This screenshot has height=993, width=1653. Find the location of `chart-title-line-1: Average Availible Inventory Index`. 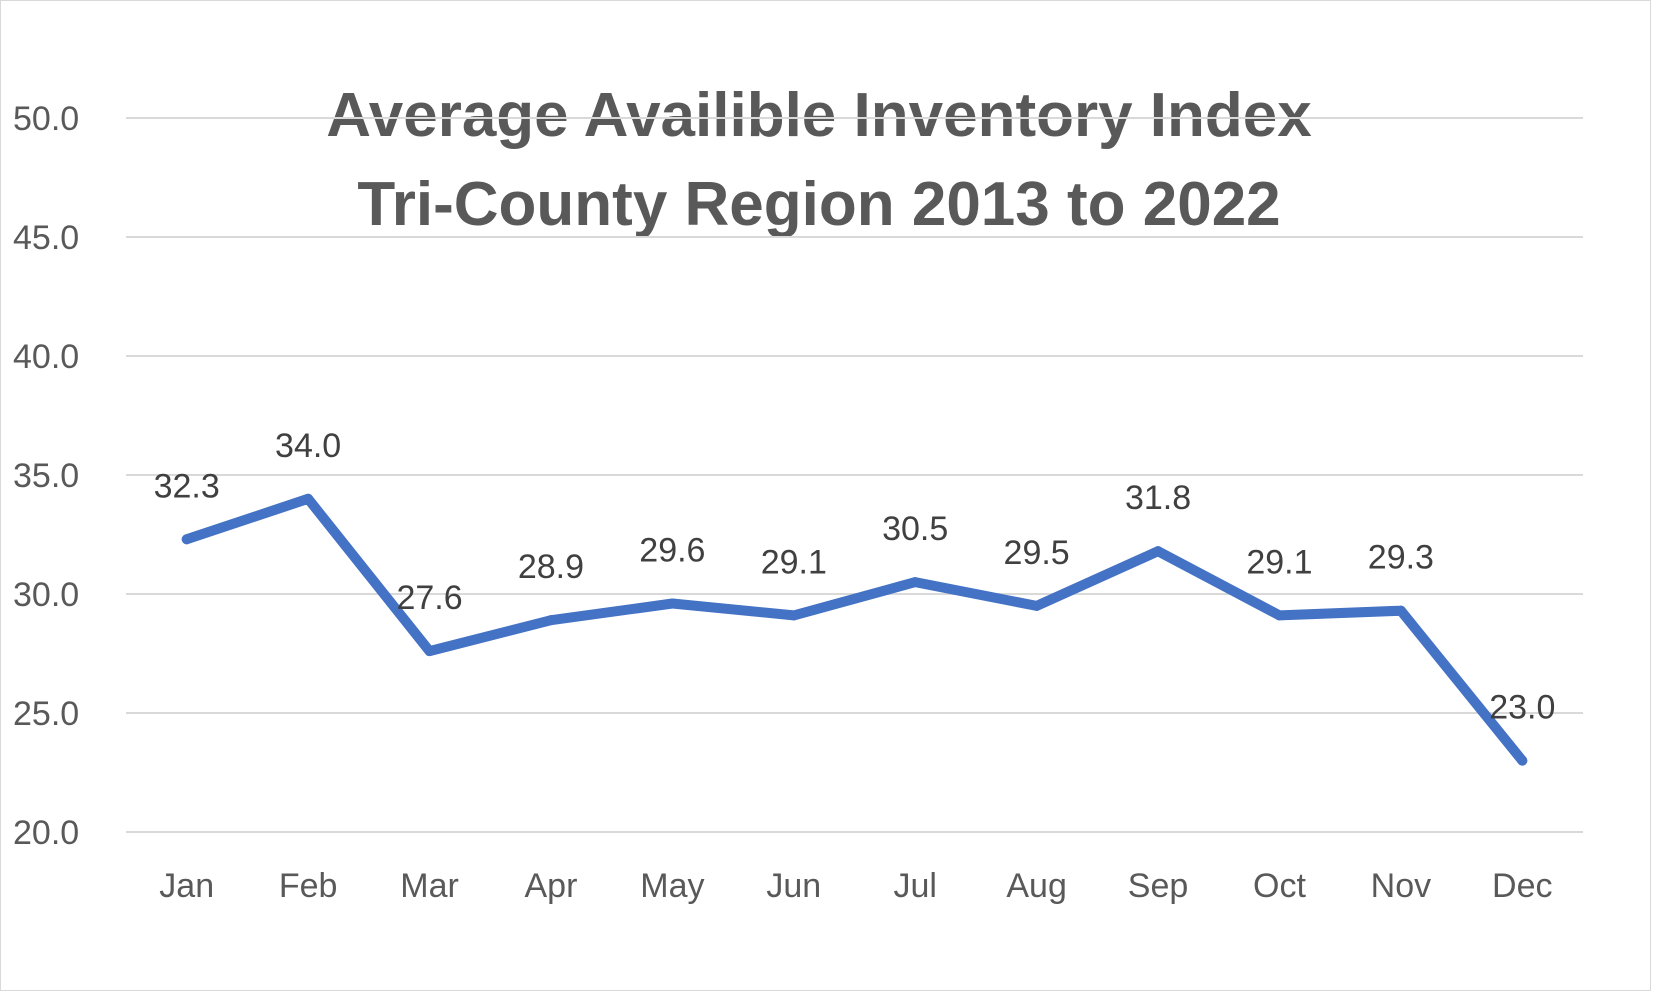

chart-title-line-1: Average Availible Inventory Index is located at coordinates (819, 115).